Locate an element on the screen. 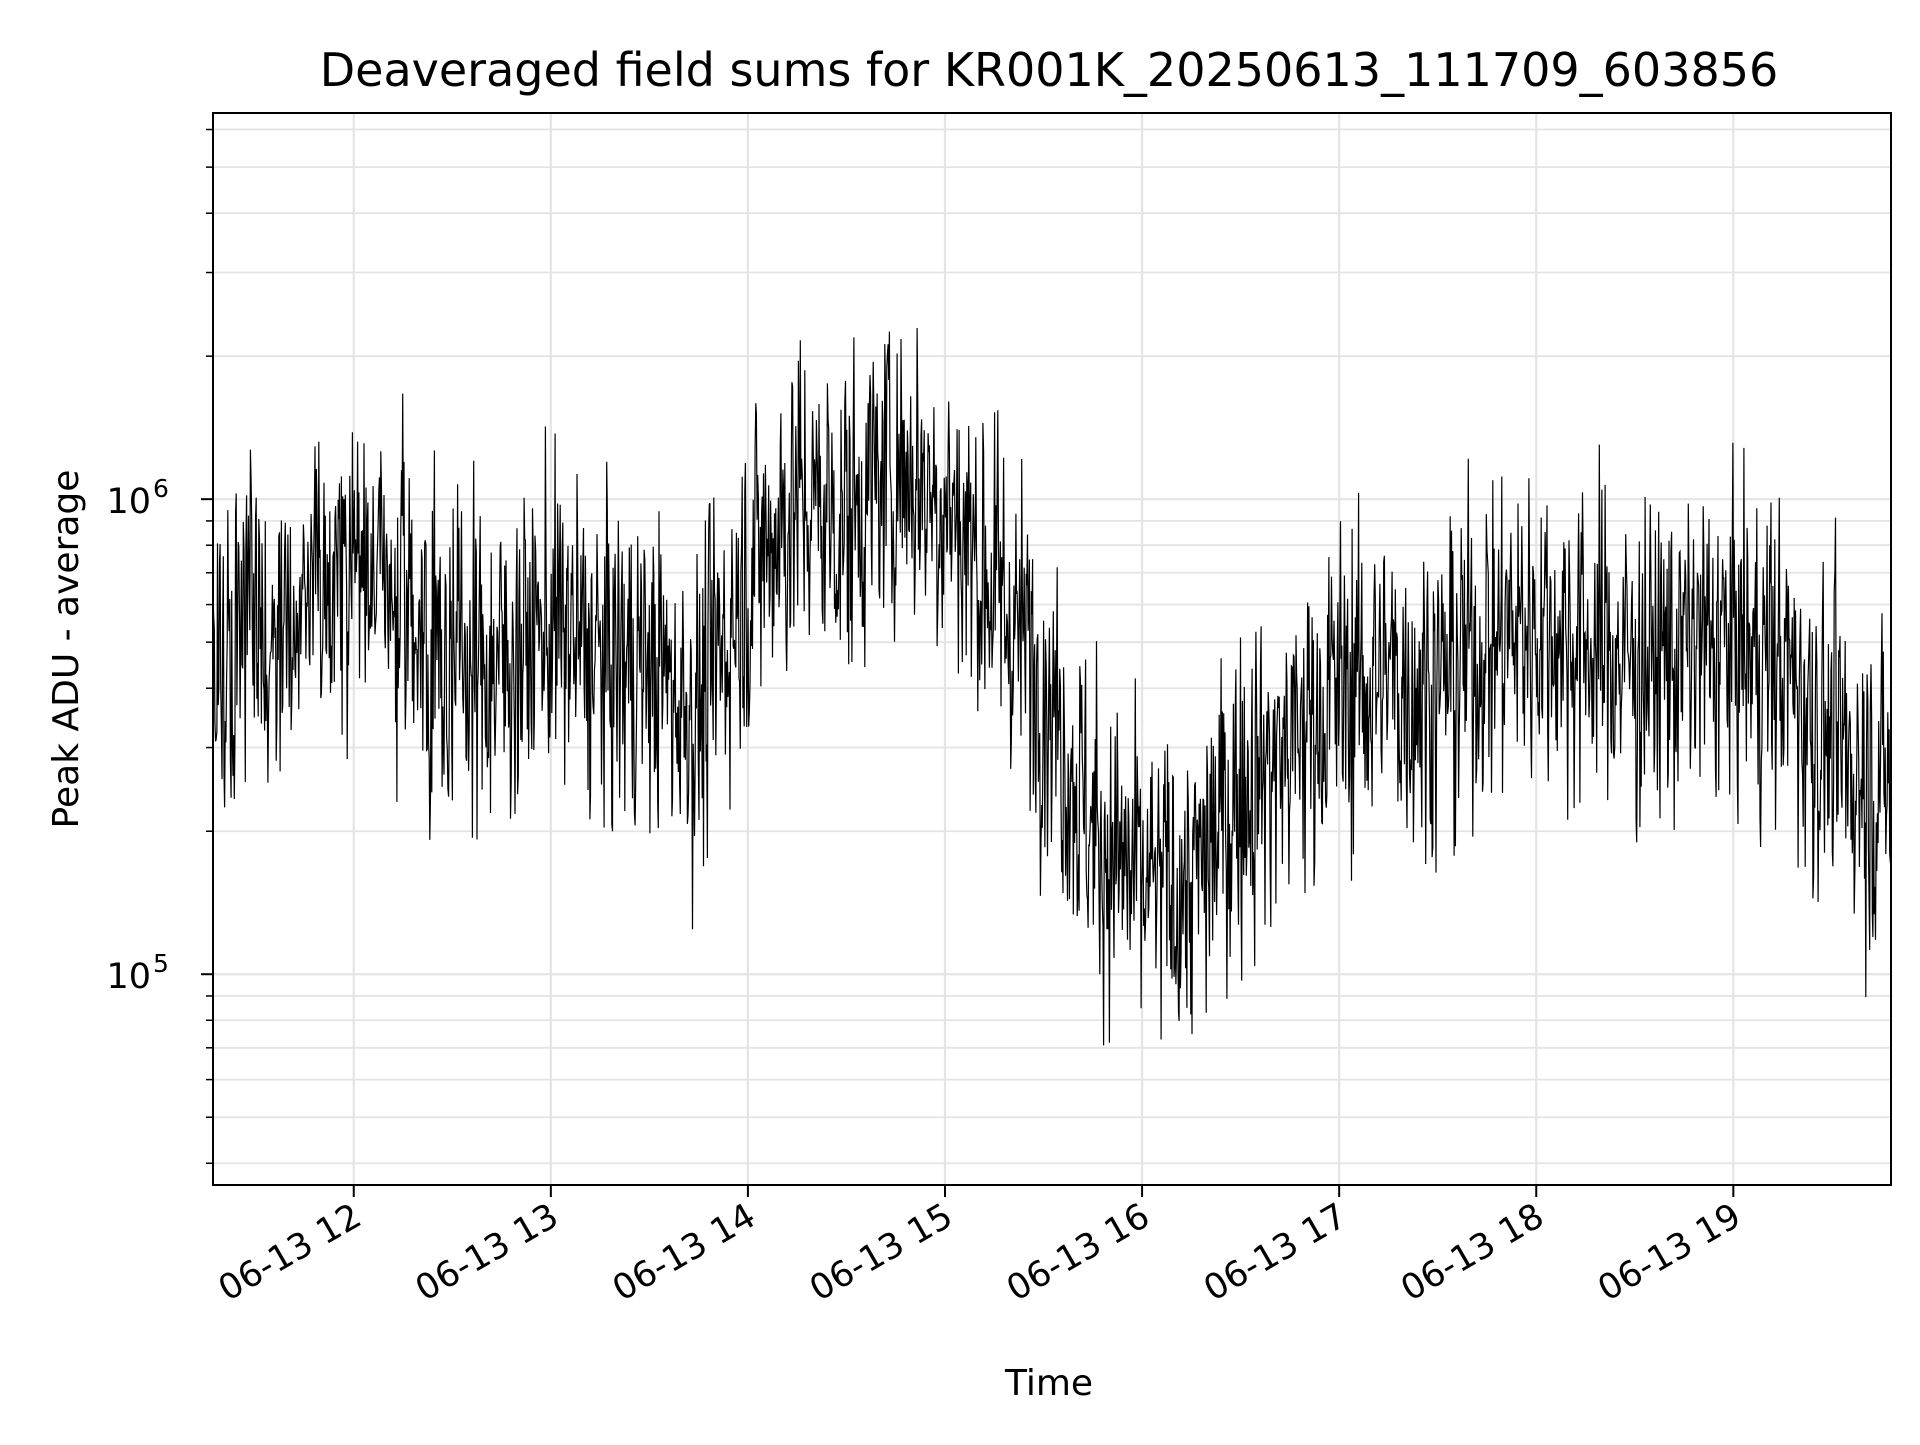 The image size is (1920, 1445). x-tick-label: 06-13 18 is located at coordinates (1472, 1252).